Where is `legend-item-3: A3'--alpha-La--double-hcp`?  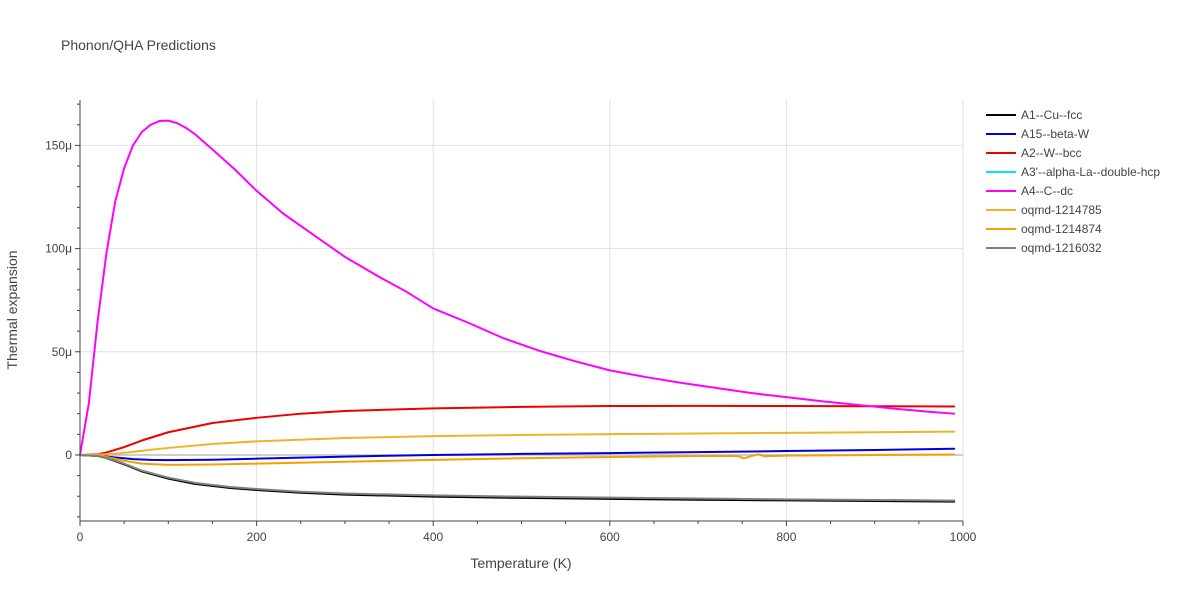 legend-item-3: A3'--alpha-La--double-hcp is located at coordinates (1073, 172).